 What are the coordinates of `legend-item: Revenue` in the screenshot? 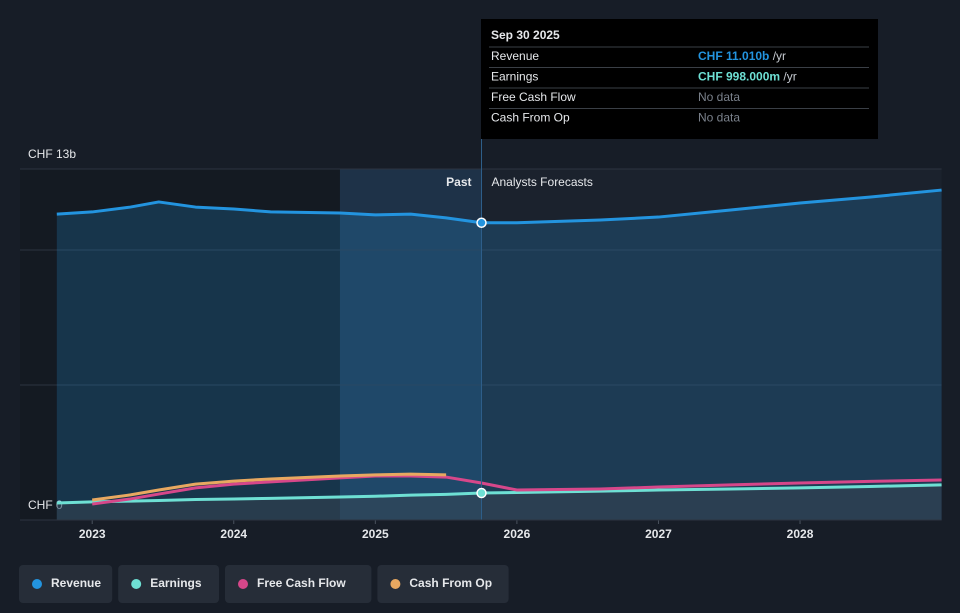 It's located at (66, 584).